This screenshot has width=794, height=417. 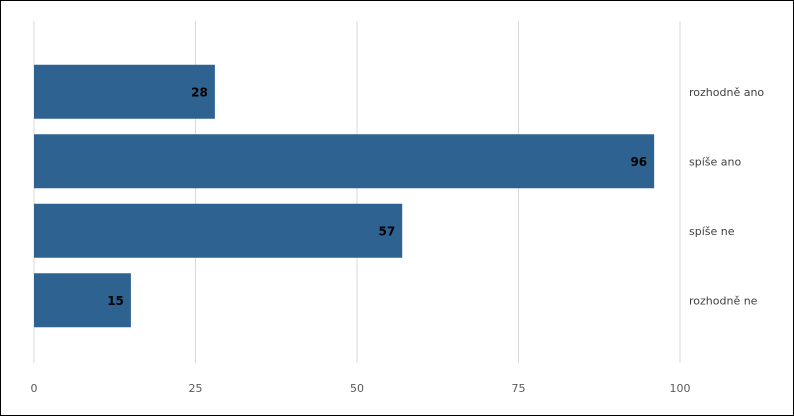 I want to click on x-tick-label: 25, so click(x=196, y=388).